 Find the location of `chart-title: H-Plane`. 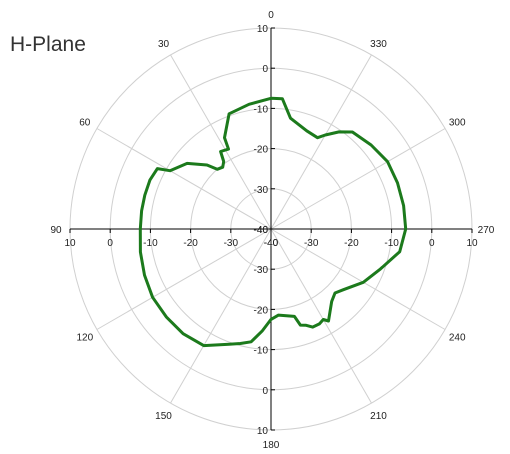

chart-title: H-Plane is located at coordinates (48, 44).